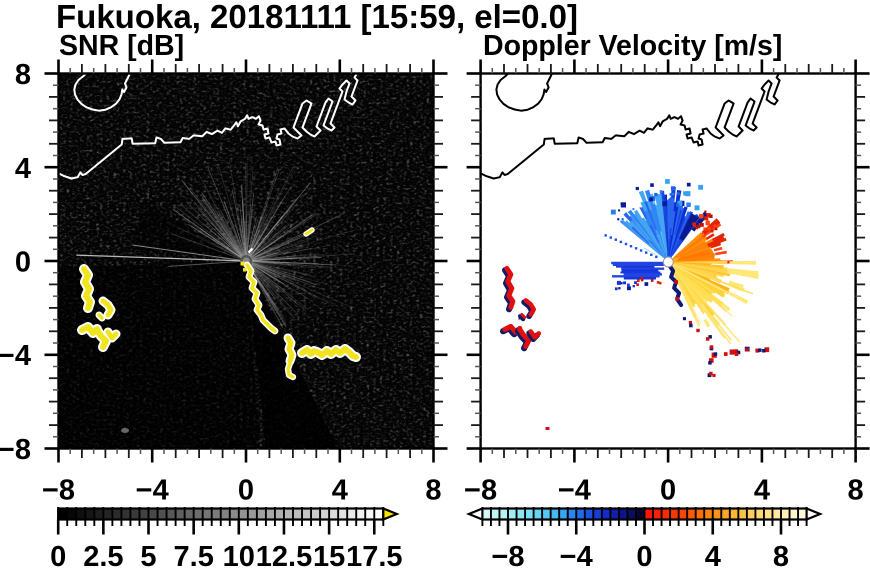 The height and width of the screenshot is (570, 870). Describe the element at coordinates (284, 555) in the screenshot. I see `svg-text: 12.5` at that location.